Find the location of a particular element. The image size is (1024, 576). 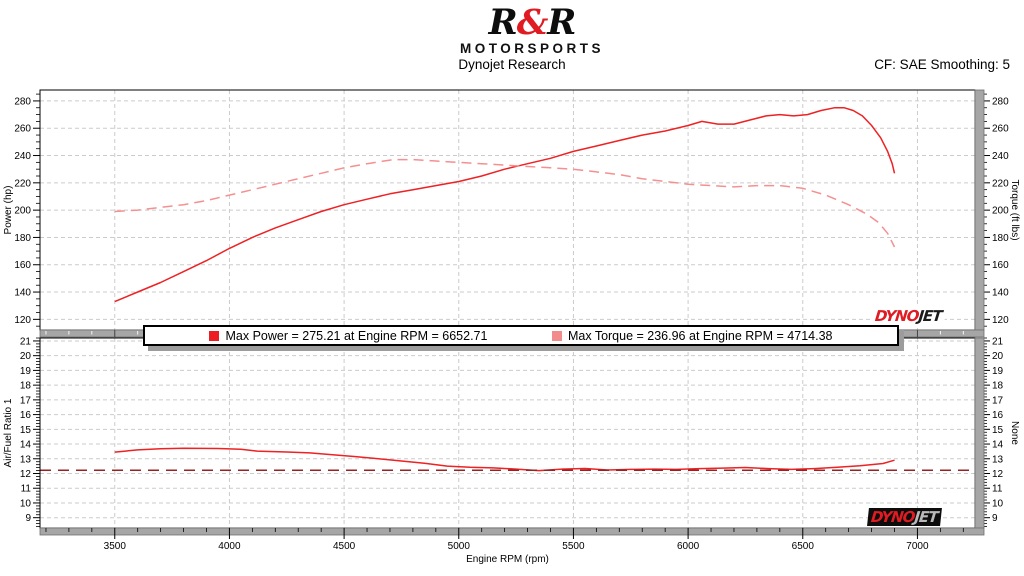

y-right-tick-label: 18 is located at coordinates (998, 386).